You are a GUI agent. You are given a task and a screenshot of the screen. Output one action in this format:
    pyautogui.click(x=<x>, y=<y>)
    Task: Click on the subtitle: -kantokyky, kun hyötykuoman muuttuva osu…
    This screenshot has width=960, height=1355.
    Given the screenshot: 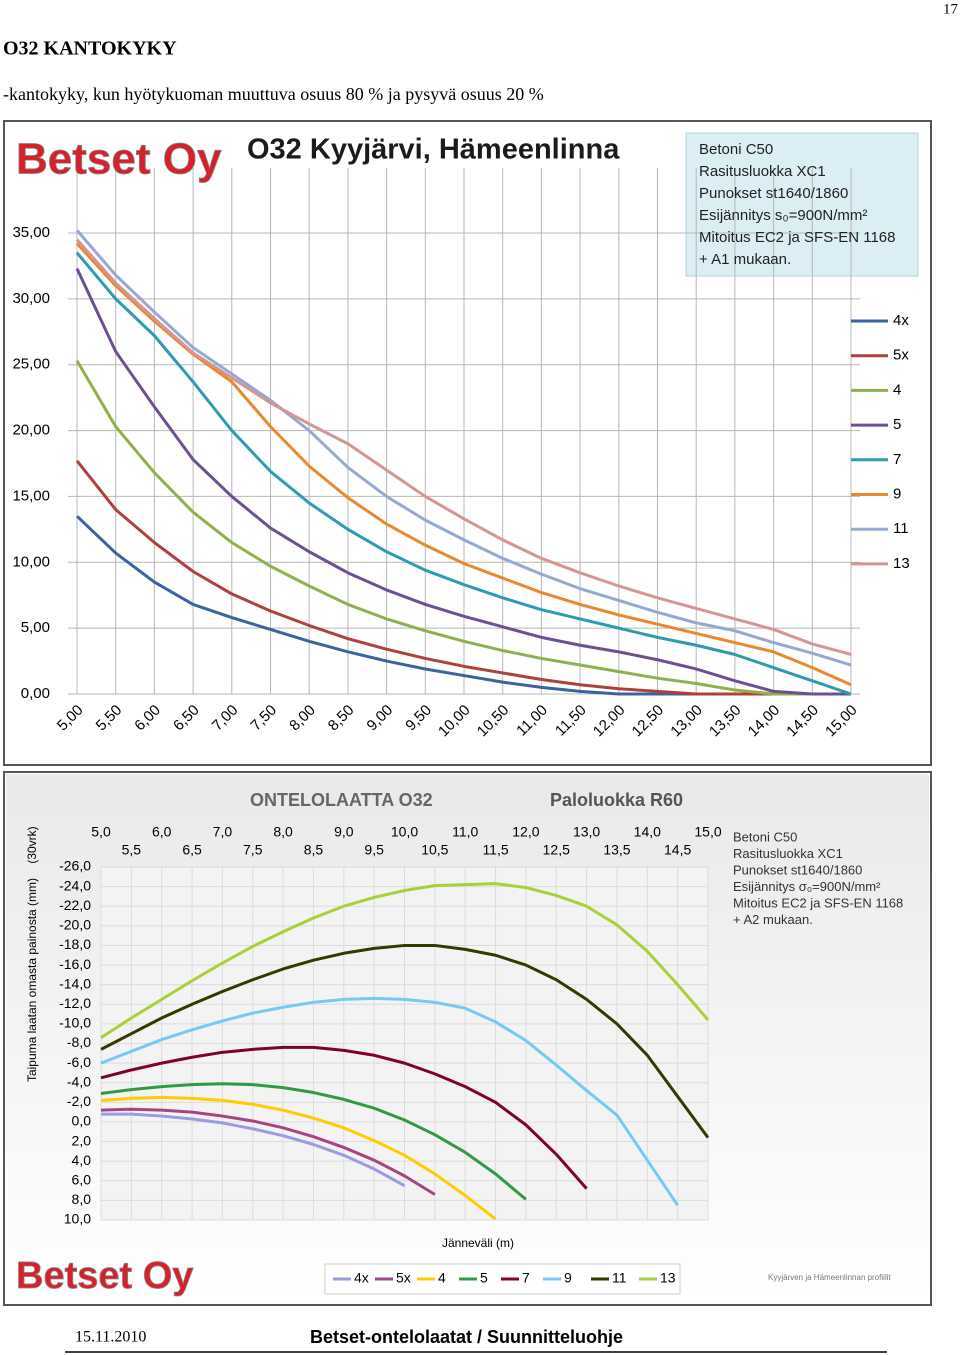 What is the action you would take?
    pyautogui.click(x=273, y=94)
    